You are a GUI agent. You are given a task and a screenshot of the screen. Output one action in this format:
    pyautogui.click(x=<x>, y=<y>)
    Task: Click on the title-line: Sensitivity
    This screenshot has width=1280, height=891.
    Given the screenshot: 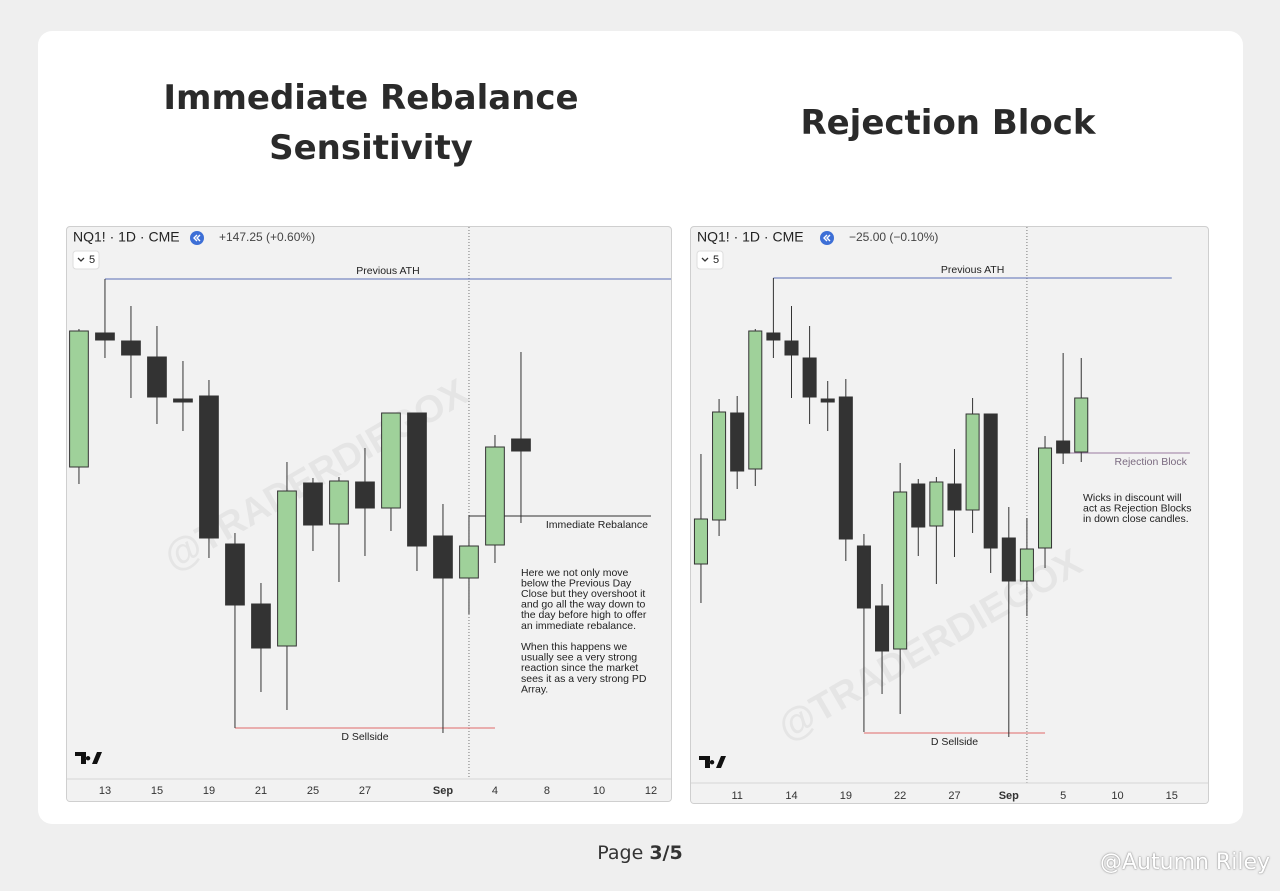 What is the action you would take?
    pyautogui.click(x=371, y=148)
    